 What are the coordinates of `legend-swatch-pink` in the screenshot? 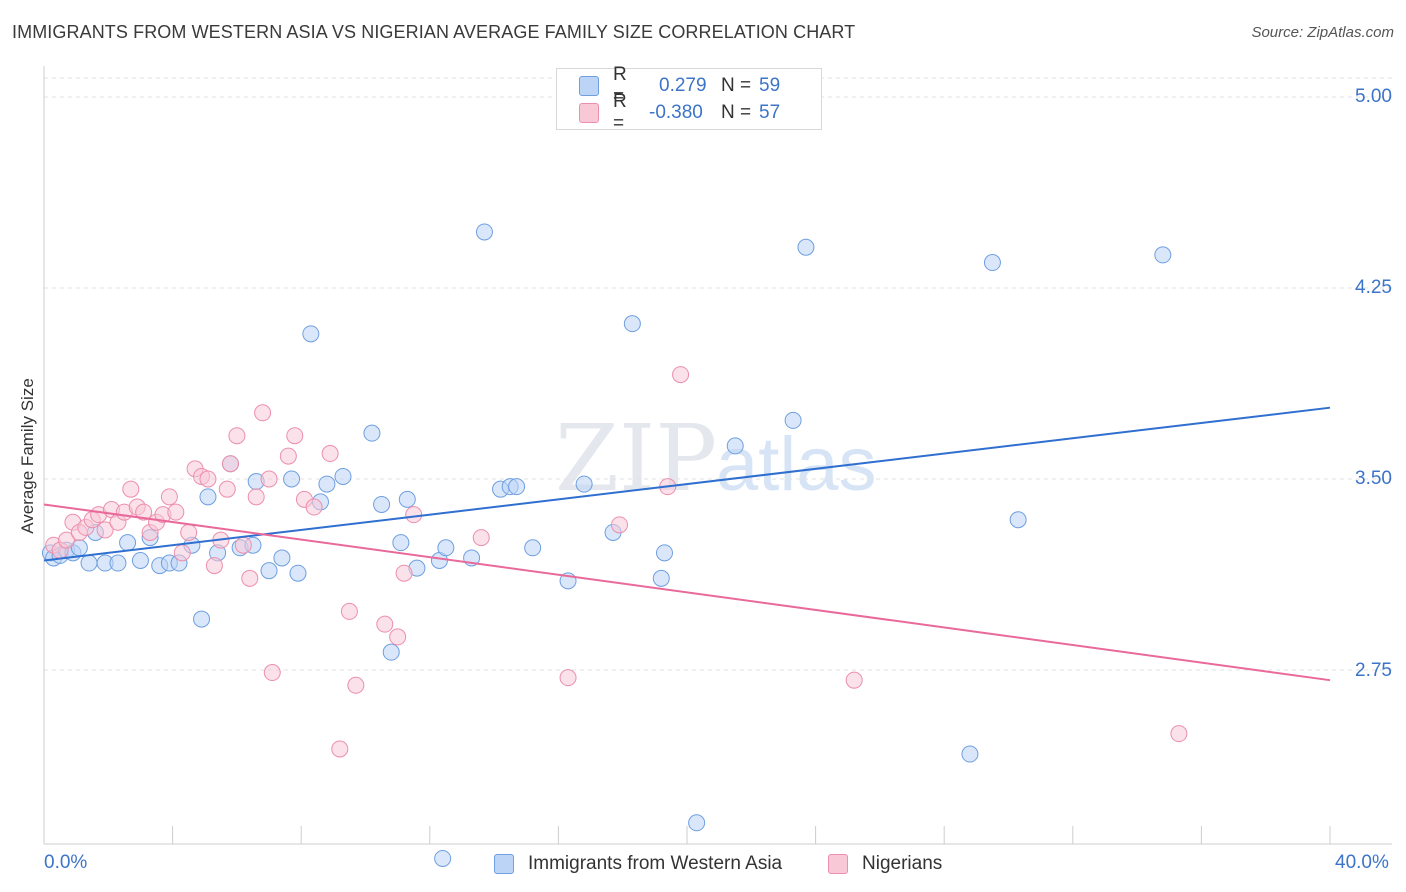 It's located at (589, 113).